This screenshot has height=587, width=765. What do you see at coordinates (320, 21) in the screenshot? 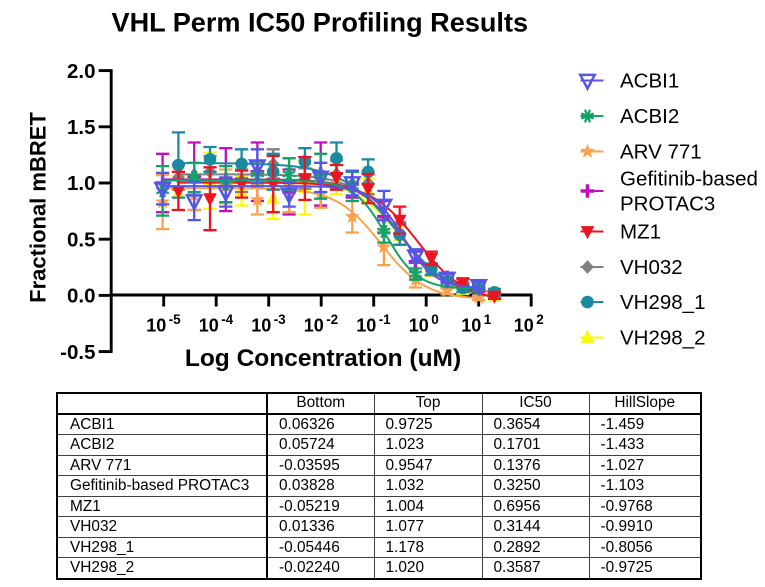
I see `svg-text:VHL Perm IC50 Profiling Result: VHL Perm IC50 Profiling Results` at bounding box center [320, 21].